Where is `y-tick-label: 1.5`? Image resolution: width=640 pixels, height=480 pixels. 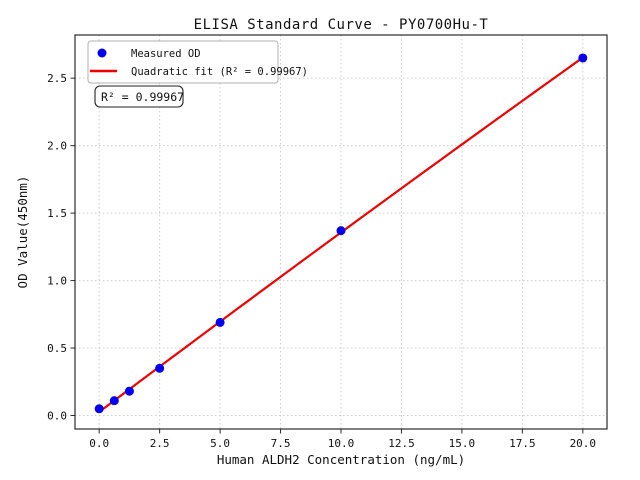
y-tick-label: 1.5 is located at coordinates (57, 213).